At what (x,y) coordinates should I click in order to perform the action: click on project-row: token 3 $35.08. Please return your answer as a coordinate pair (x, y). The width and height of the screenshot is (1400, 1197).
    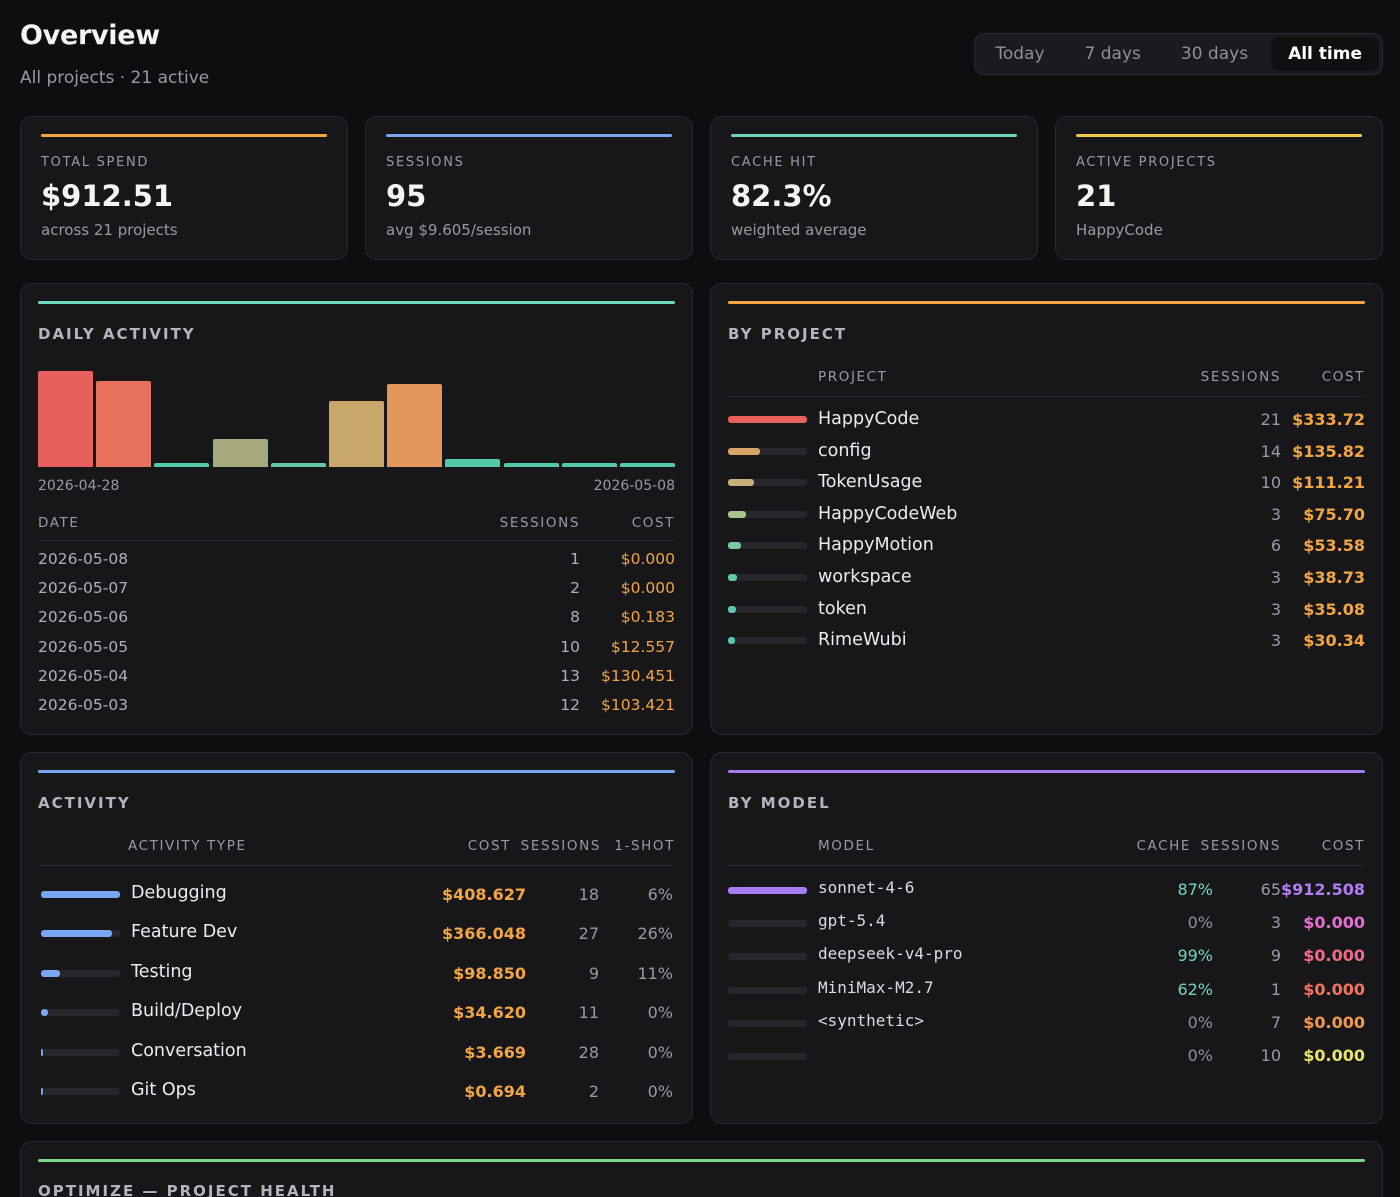
    Looking at the image, I should click on (1046, 614).